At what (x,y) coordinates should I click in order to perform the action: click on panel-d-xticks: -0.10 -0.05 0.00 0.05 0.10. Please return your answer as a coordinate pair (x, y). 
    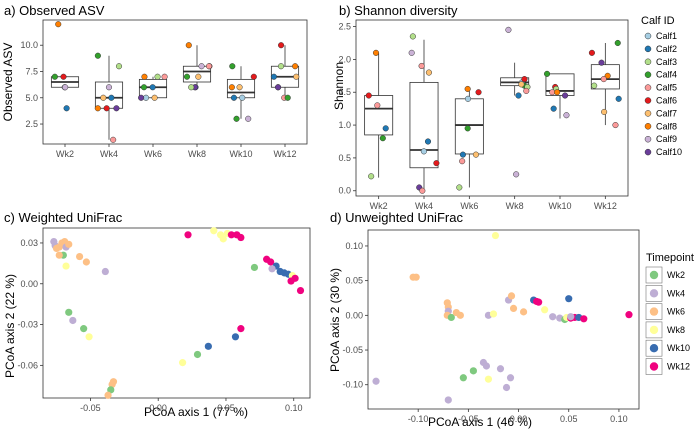
    Looking at the image, I should click on (518, 416).